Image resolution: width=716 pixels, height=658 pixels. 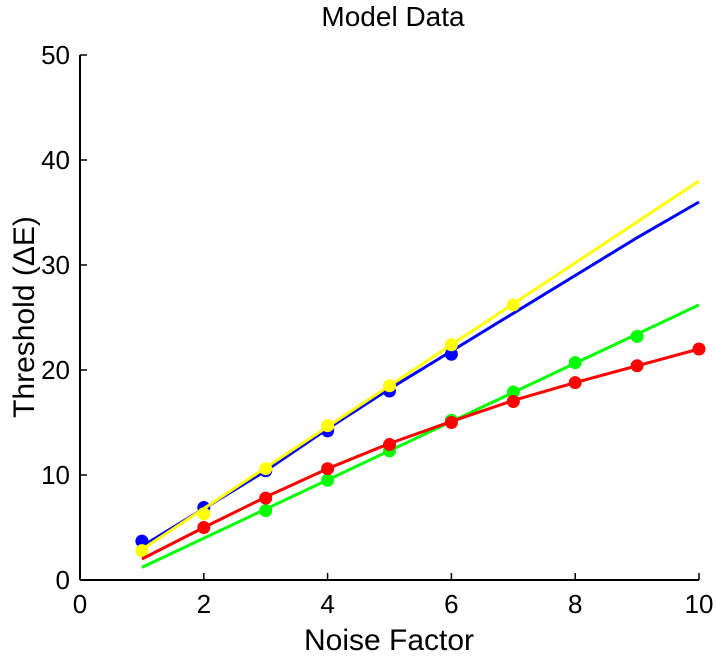 I want to click on y-axis-label: Threshold (ΔE), so click(x=24, y=317).